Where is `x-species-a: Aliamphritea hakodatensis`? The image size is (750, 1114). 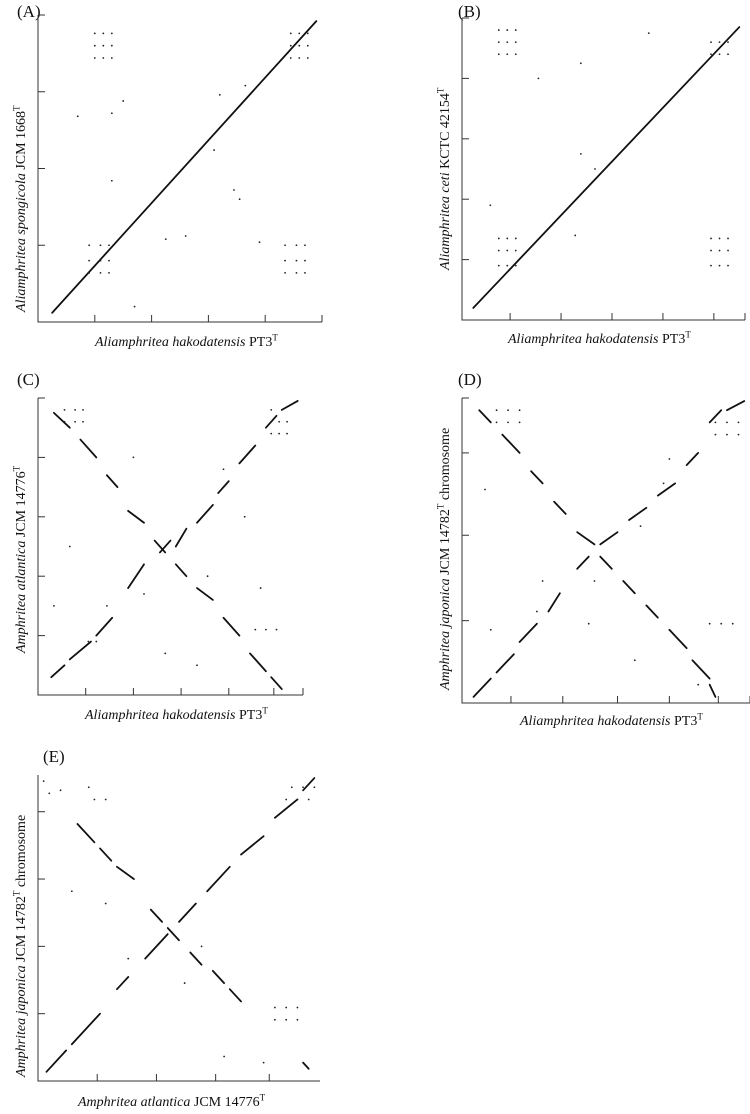
x-species-a: Aliamphritea hakodatensis is located at coordinates (170, 342).